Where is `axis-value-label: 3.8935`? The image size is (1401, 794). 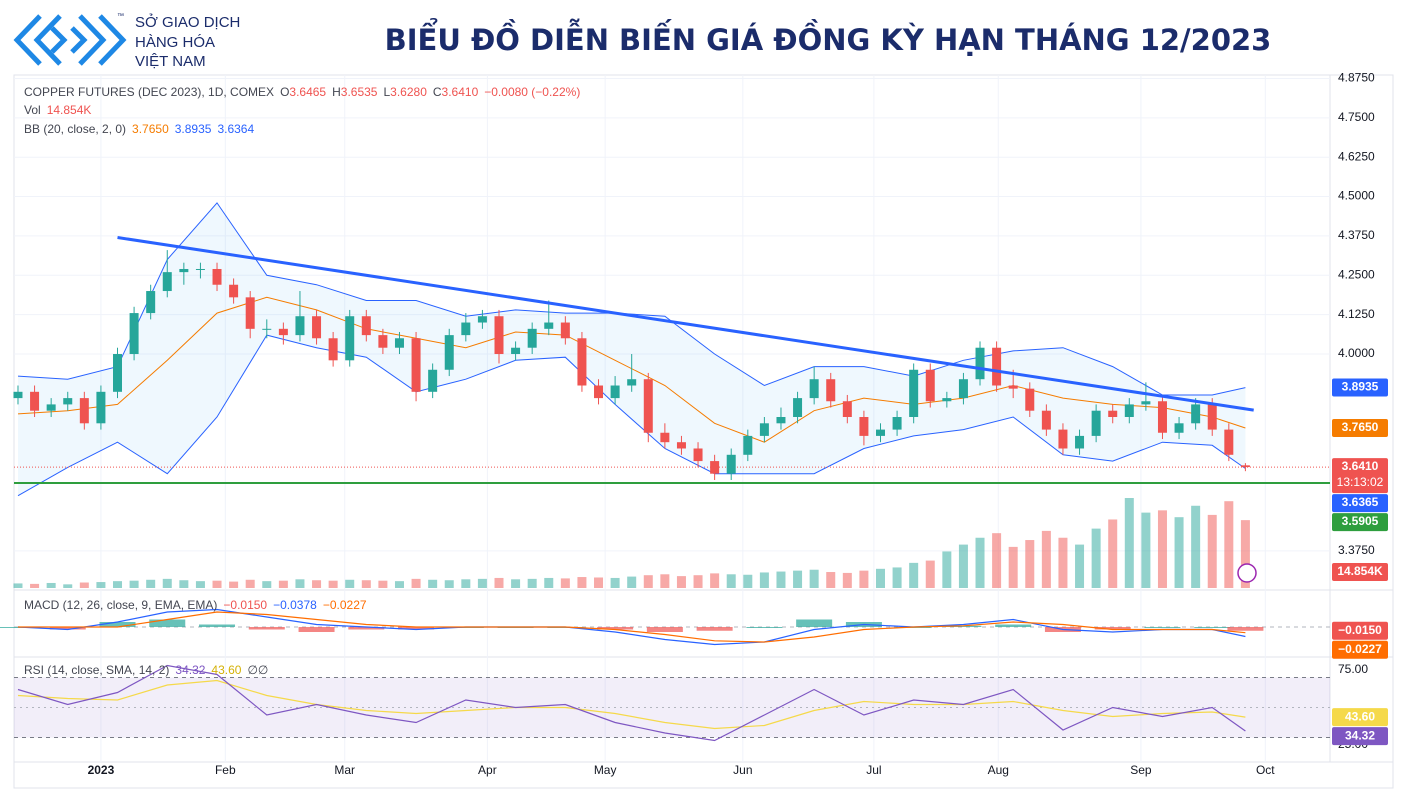
axis-value-label: 3.8935 is located at coordinates (1360, 387).